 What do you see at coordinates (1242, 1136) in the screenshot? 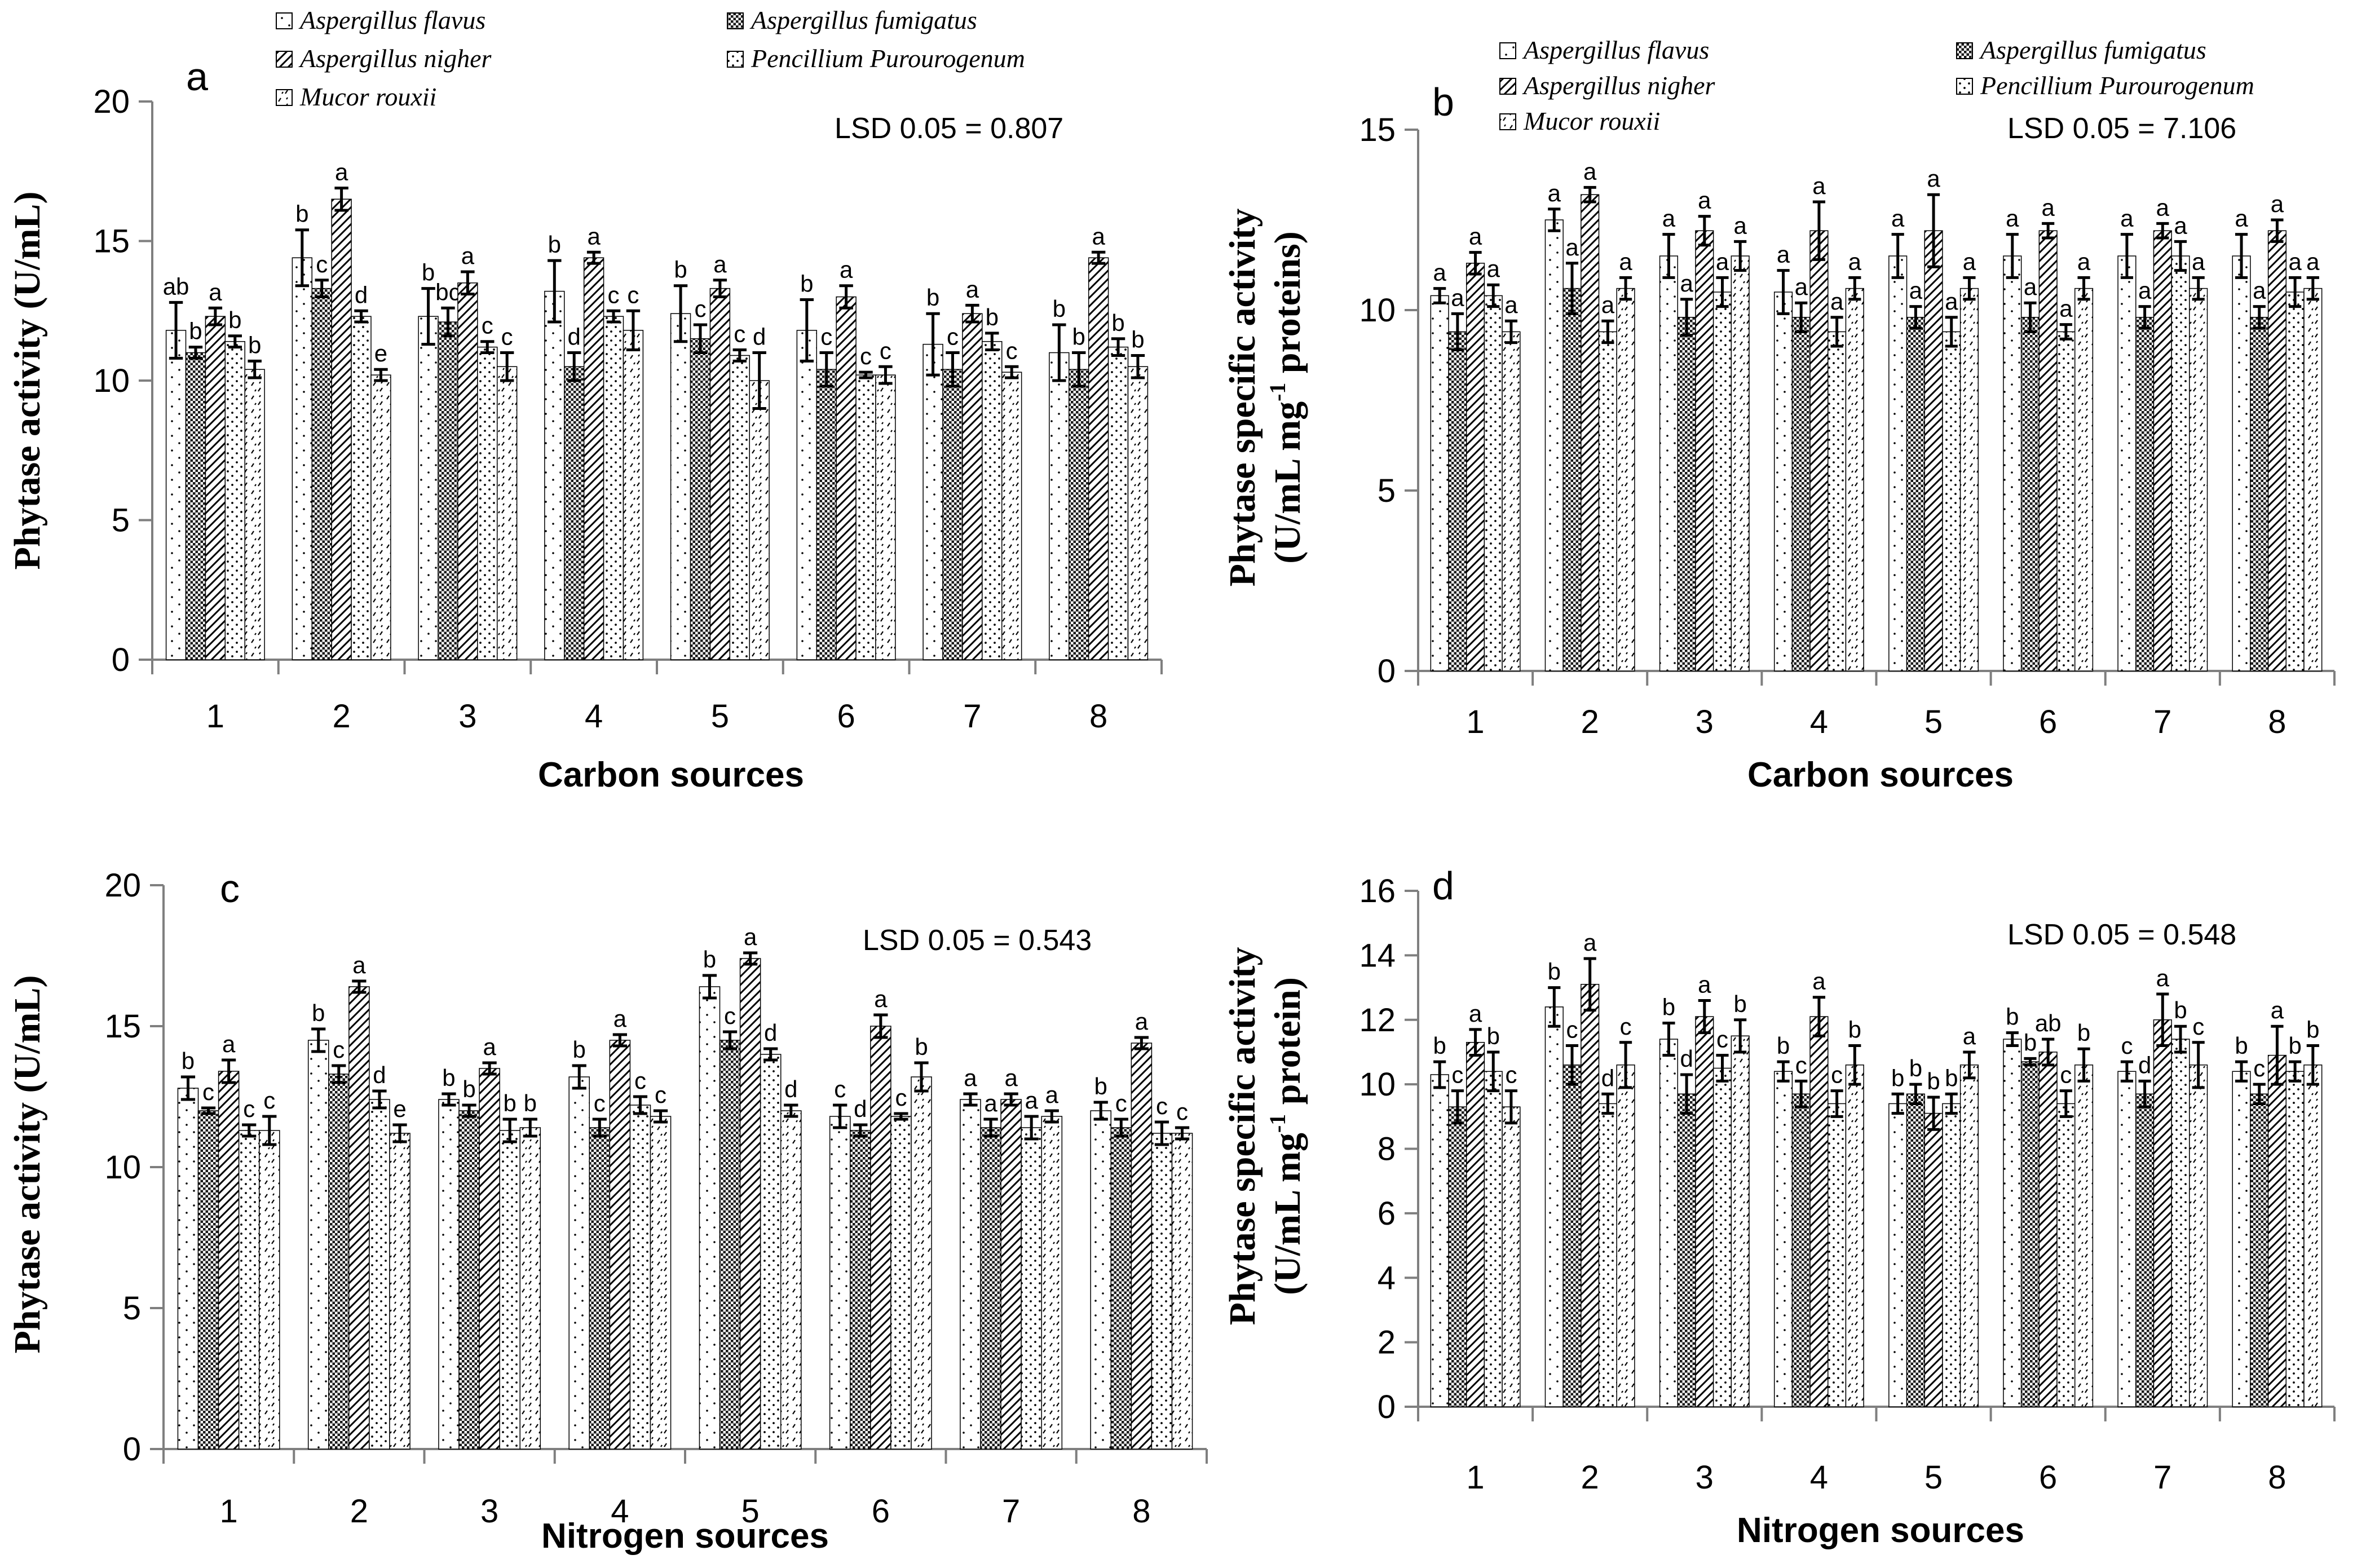
I see `y-axis-title-line1: Phytase specific activity` at bounding box center [1242, 1136].